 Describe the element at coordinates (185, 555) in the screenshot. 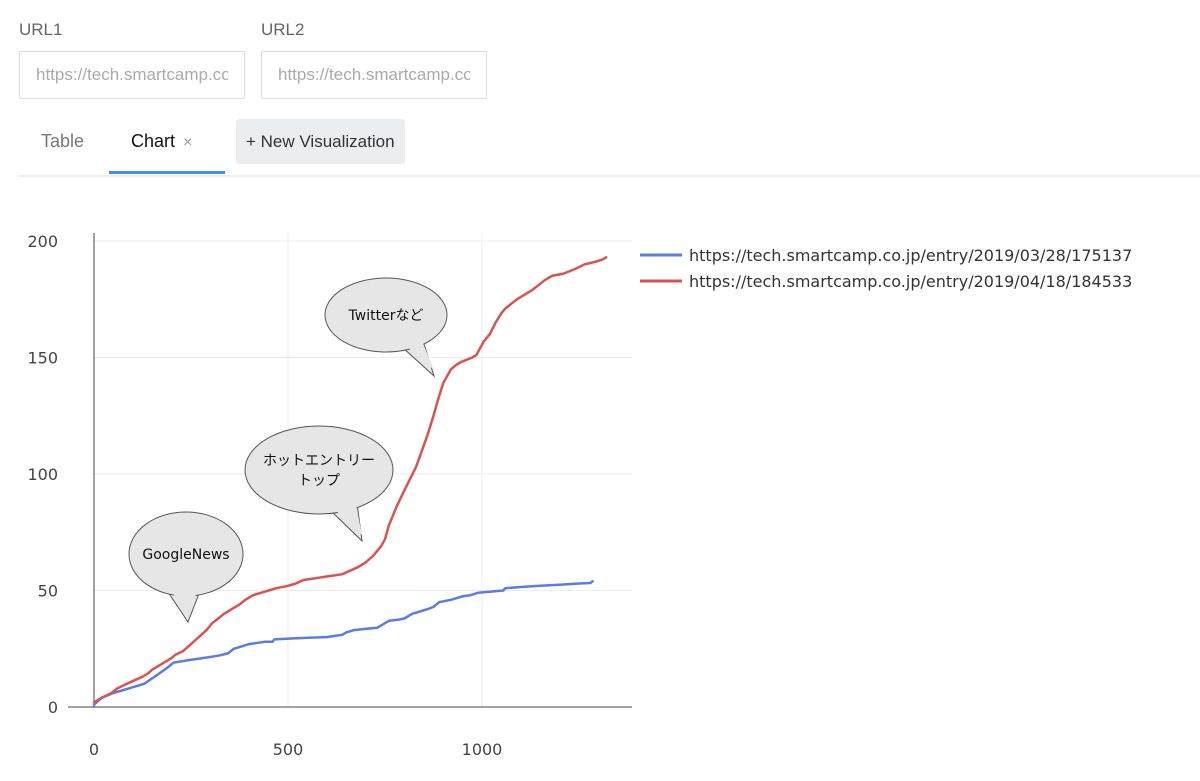

I see `annotation-text: GoogleNews` at that location.